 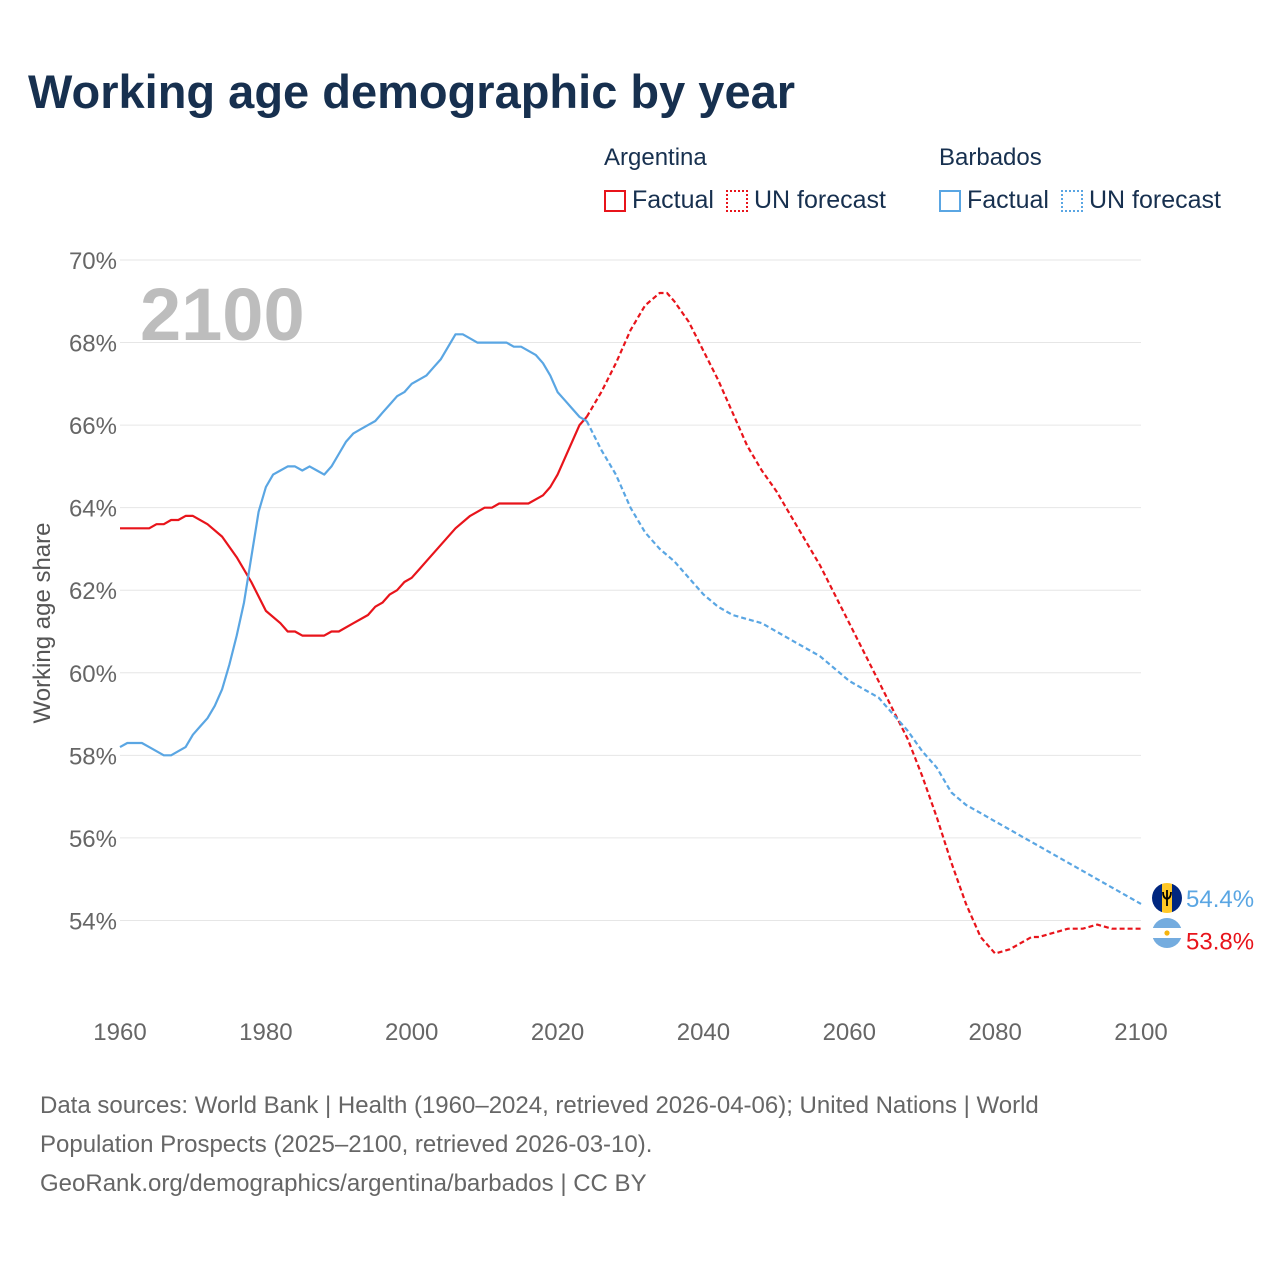 What do you see at coordinates (222, 314) in the screenshot?
I see `year-label: 2100` at bounding box center [222, 314].